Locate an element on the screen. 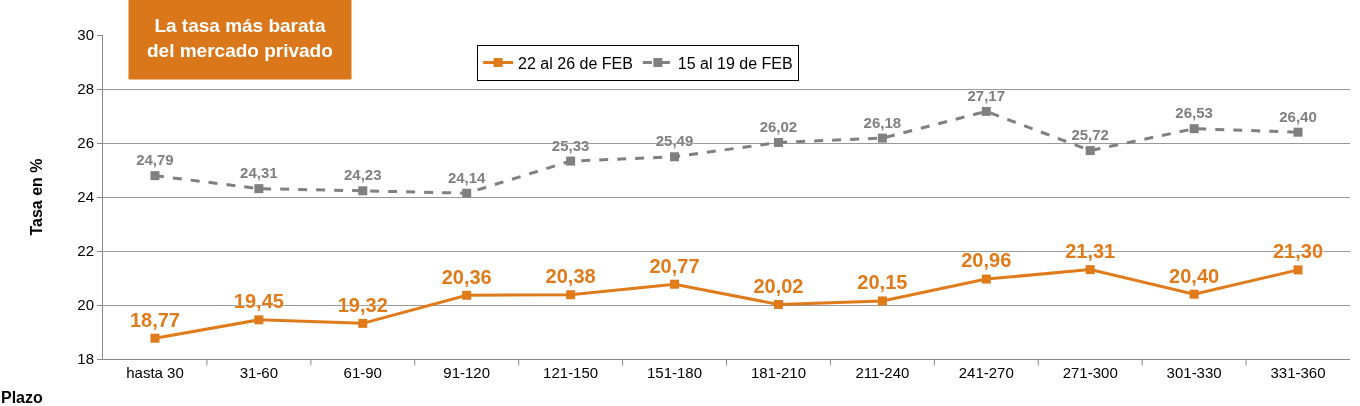 This screenshot has width=1360, height=406. y-tick-label: 18 is located at coordinates (85, 359).